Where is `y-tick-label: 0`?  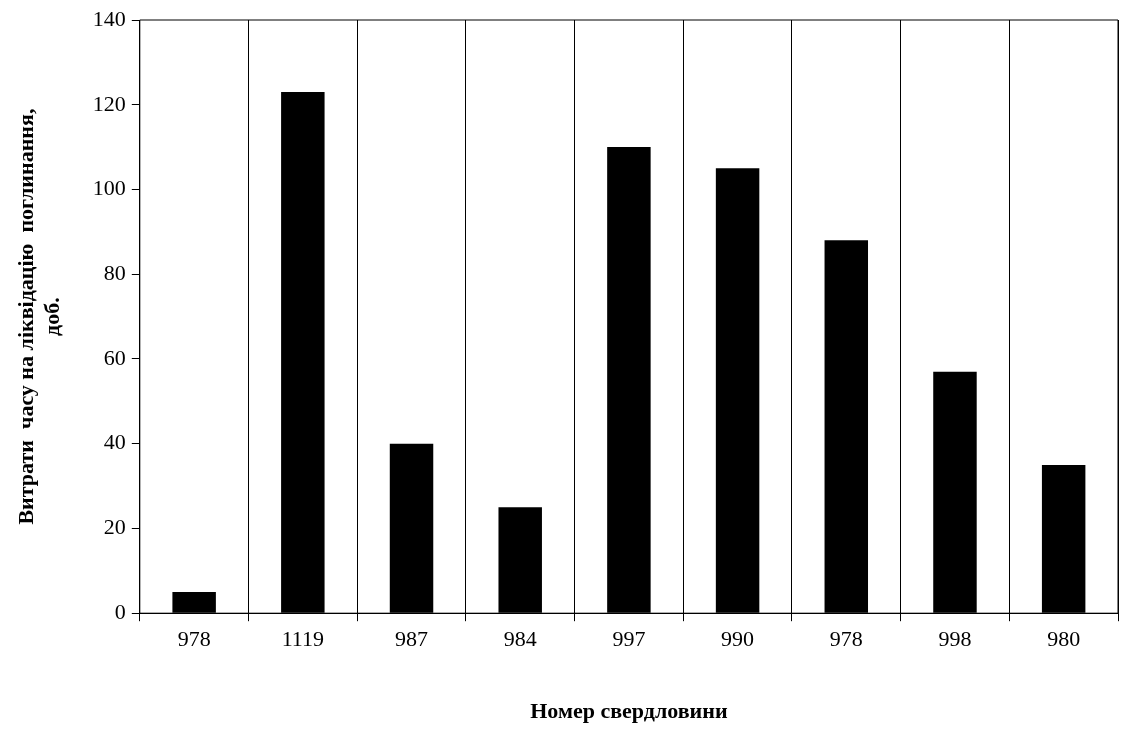
y-tick-label: 0 is located at coordinates (120, 611).